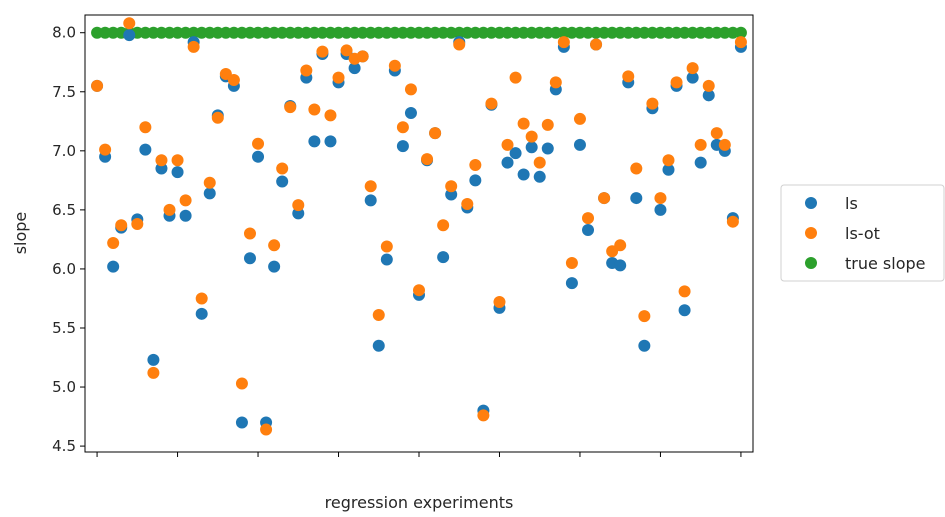  I want to click on legend-label-ls: ls, so click(851, 203).